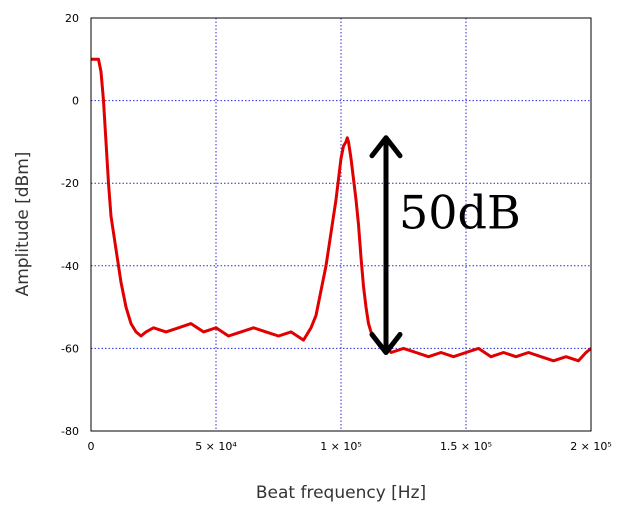 This screenshot has width=617, height=505. What do you see at coordinates (91, 446) in the screenshot?
I see `x-tick-label: 0` at bounding box center [91, 446].